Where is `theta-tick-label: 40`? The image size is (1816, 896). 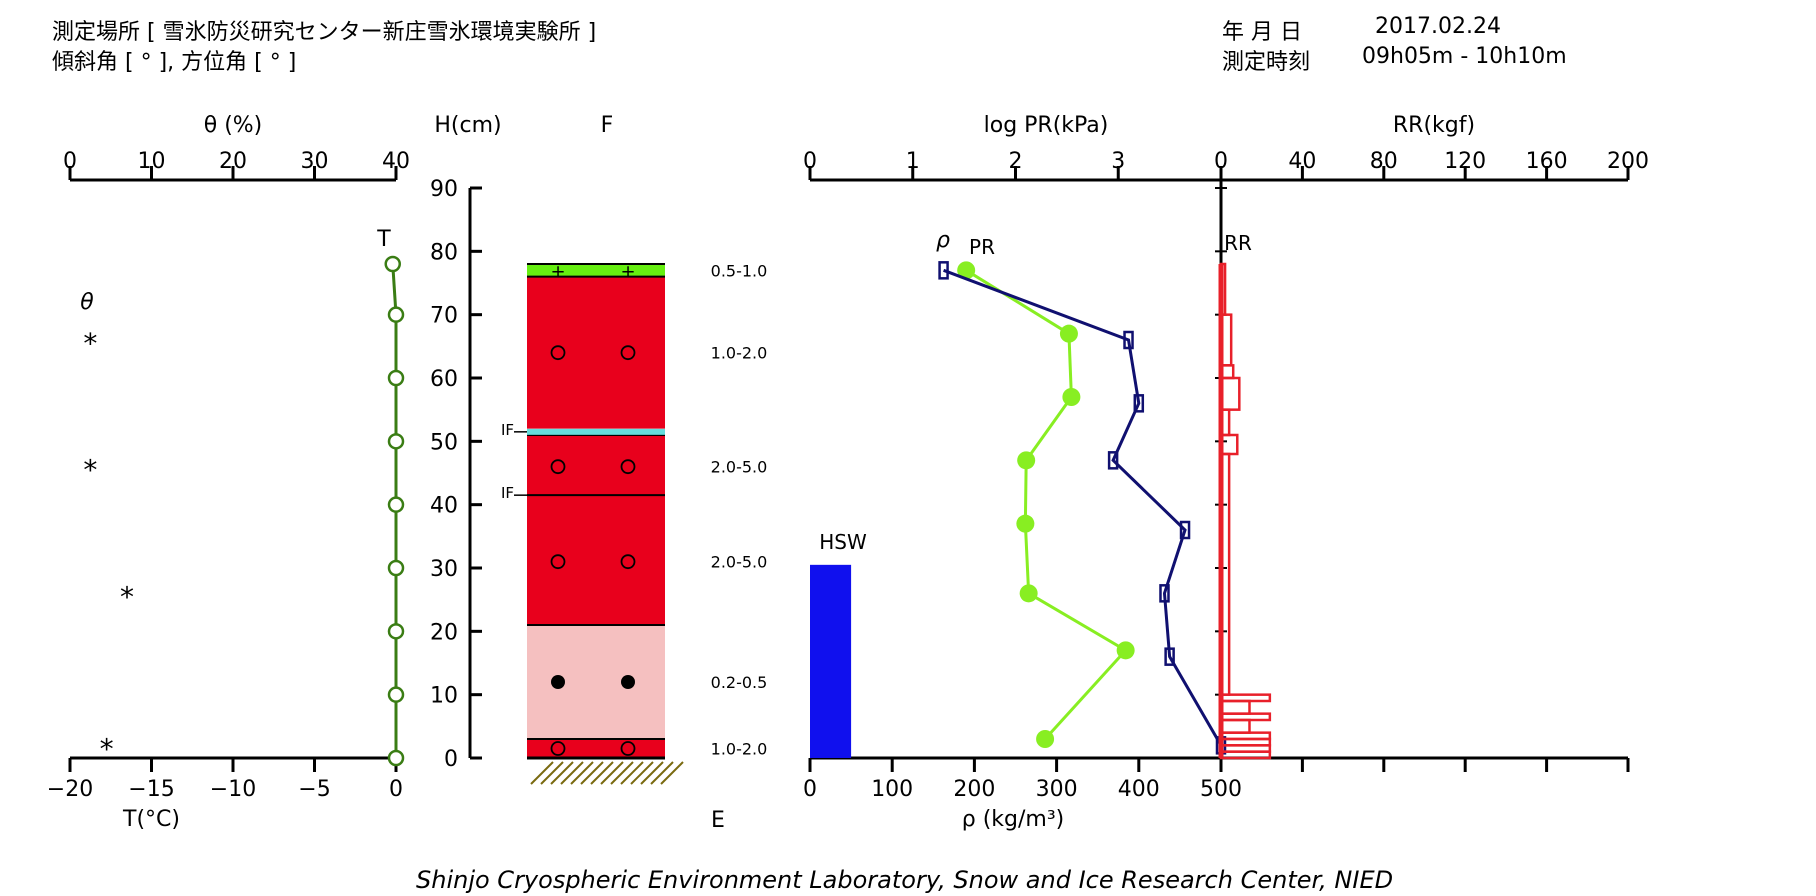 theta-tick-label: 40 is located at coordinates (396, 161).